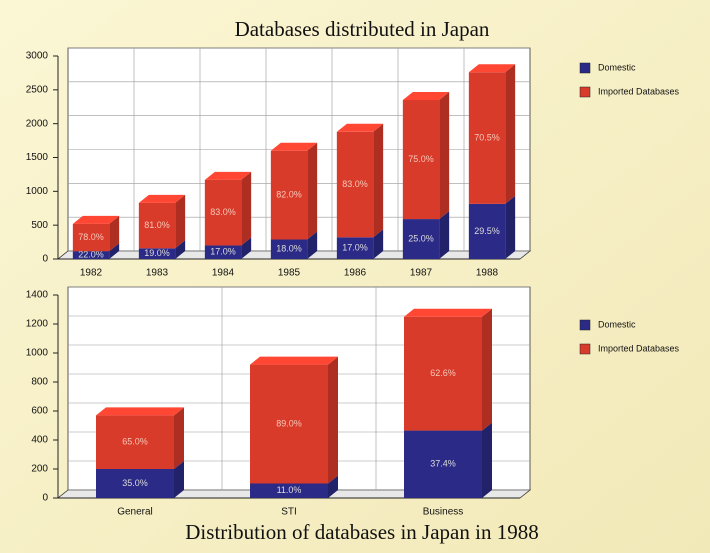  Describe the element at coordinates (91, 273) in the screenshot. I see `x-tick-label: 1982` at that location.